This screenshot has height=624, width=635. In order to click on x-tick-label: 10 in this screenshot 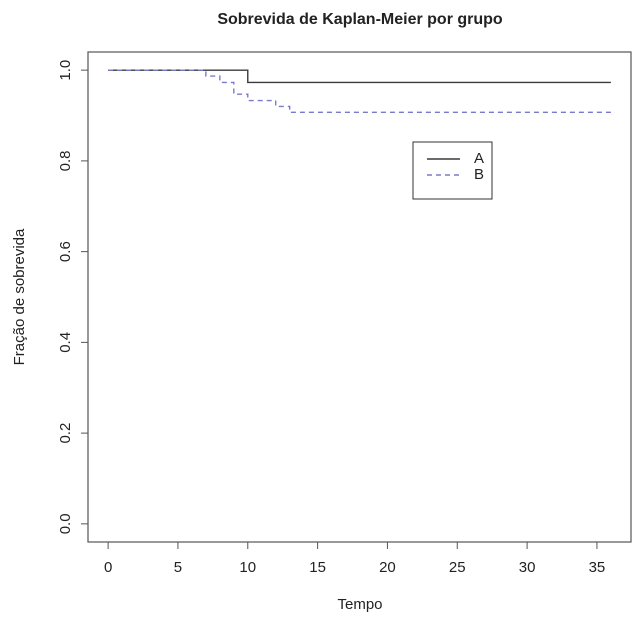, I will do `click(247, 567)`.